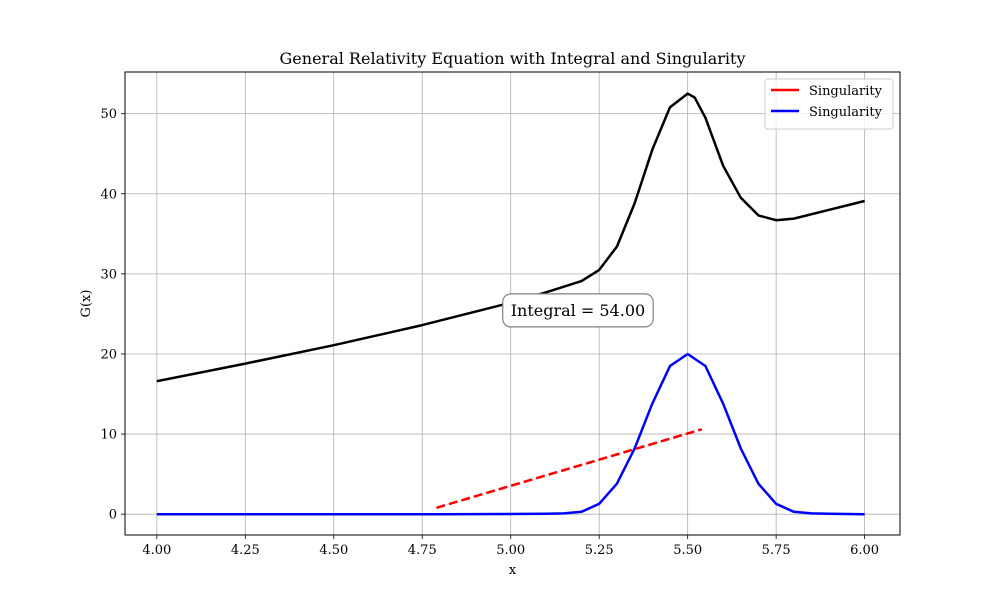  What do you see at coordinates (864, 550) in the screenshot?
I see `x-tick-label: 6.00` at bounding box center [864, 550].